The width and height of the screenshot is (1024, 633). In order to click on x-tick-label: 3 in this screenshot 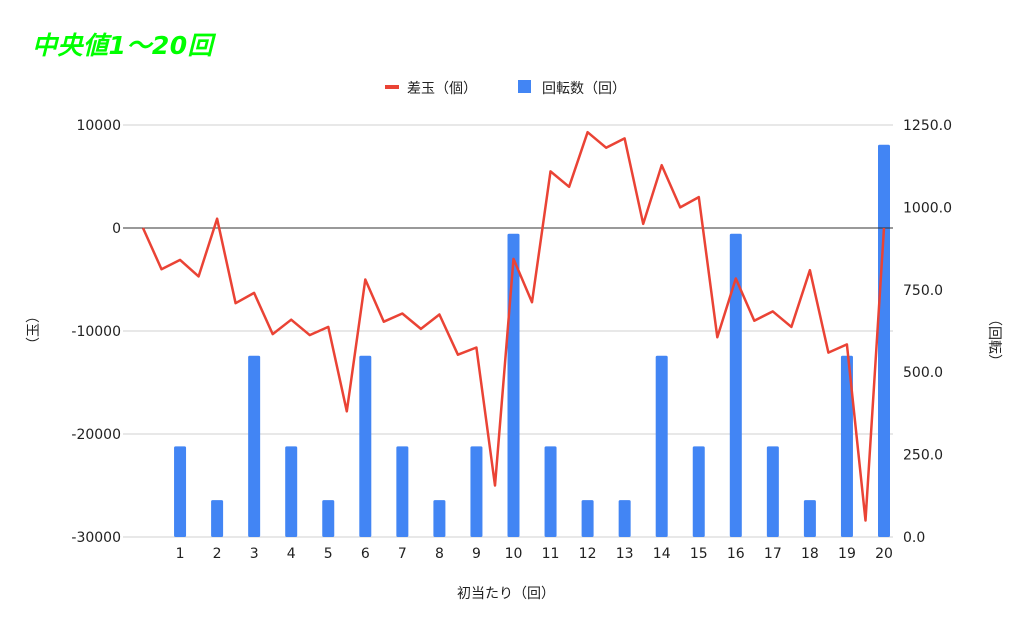, I will do `click(254, 554)`.